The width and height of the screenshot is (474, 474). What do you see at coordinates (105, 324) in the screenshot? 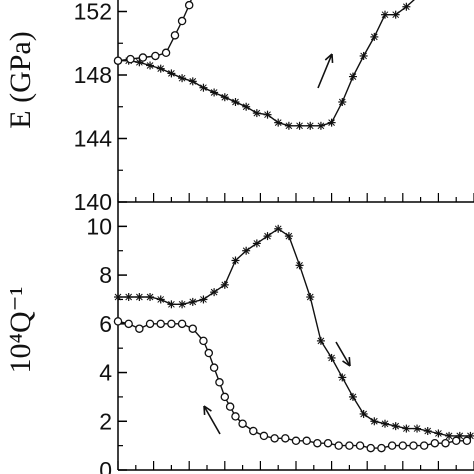
I see `bottom-y-tick-label: 6` at bounding box center [105, 324].